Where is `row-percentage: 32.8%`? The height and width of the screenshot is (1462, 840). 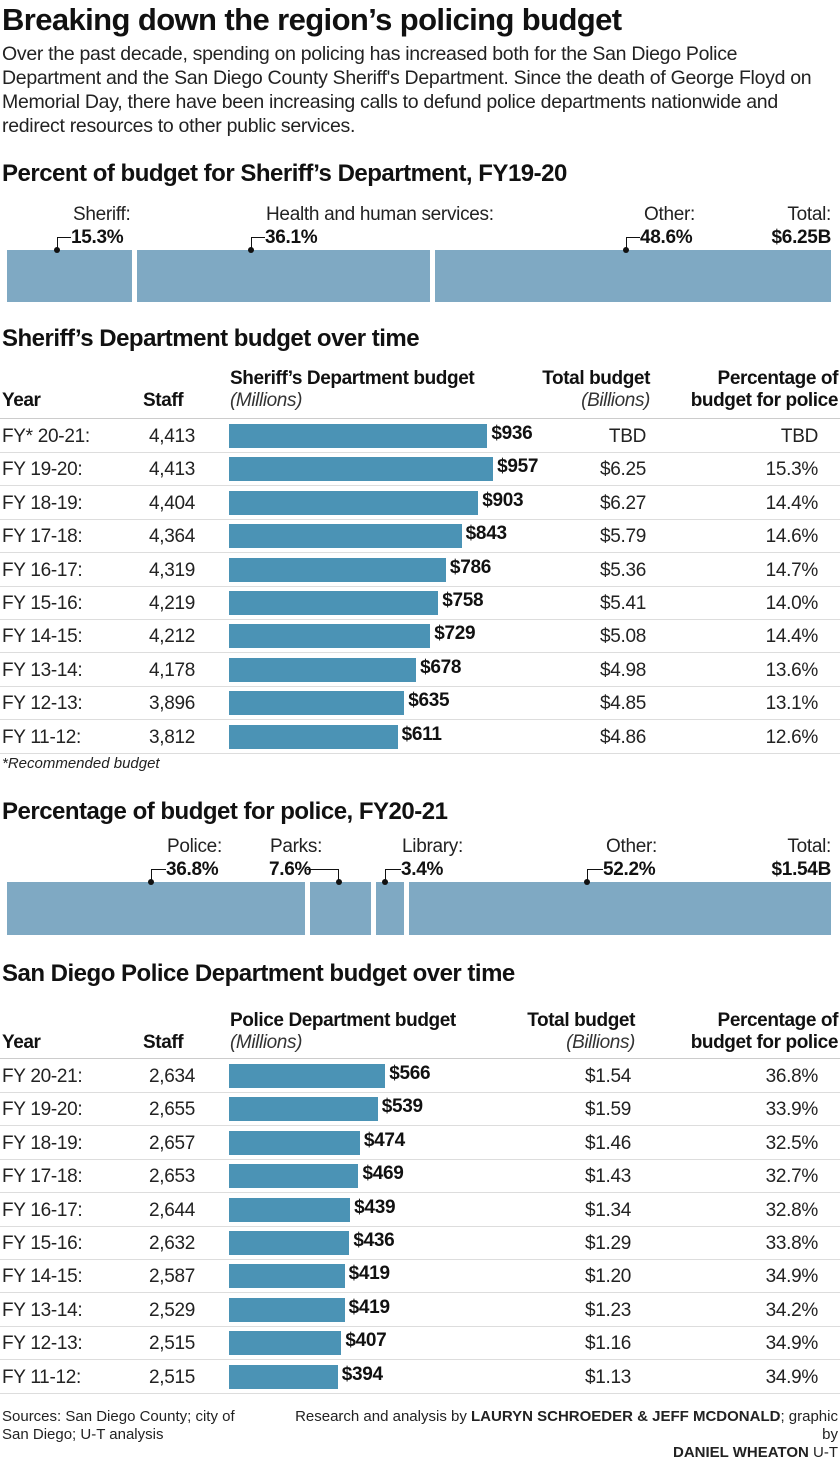
row-percentage: 32.8% is located at coordinates (792, 1210).